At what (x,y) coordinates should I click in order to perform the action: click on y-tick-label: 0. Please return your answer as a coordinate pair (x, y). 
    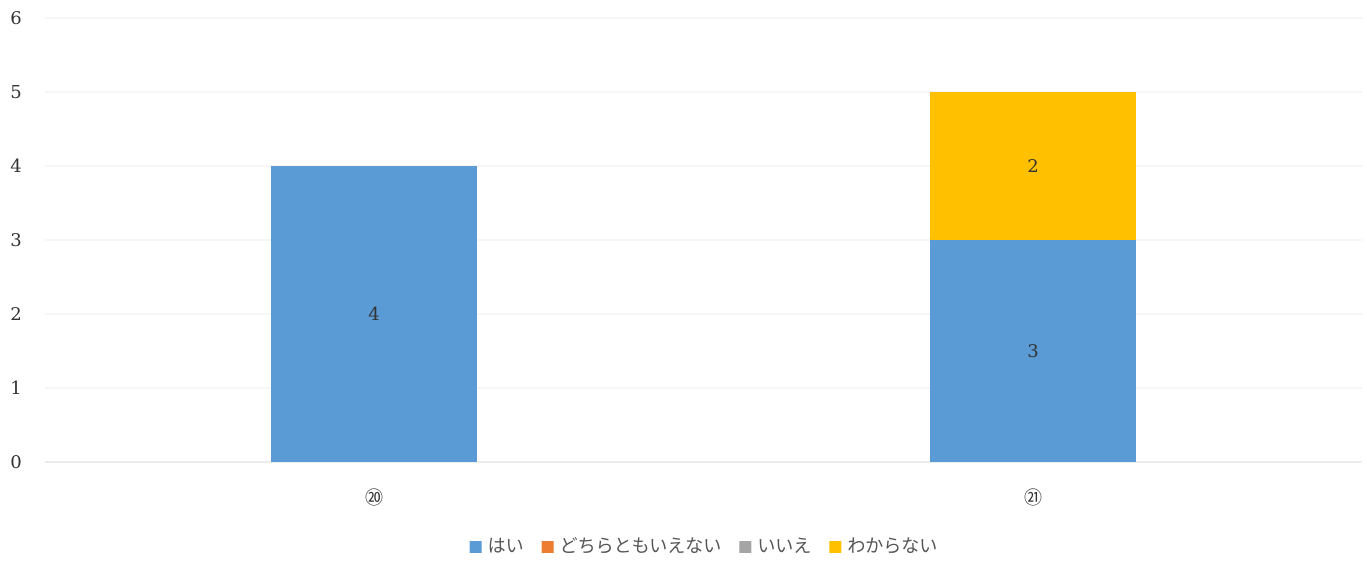
    Looking at the image, I should click on (15, 462).